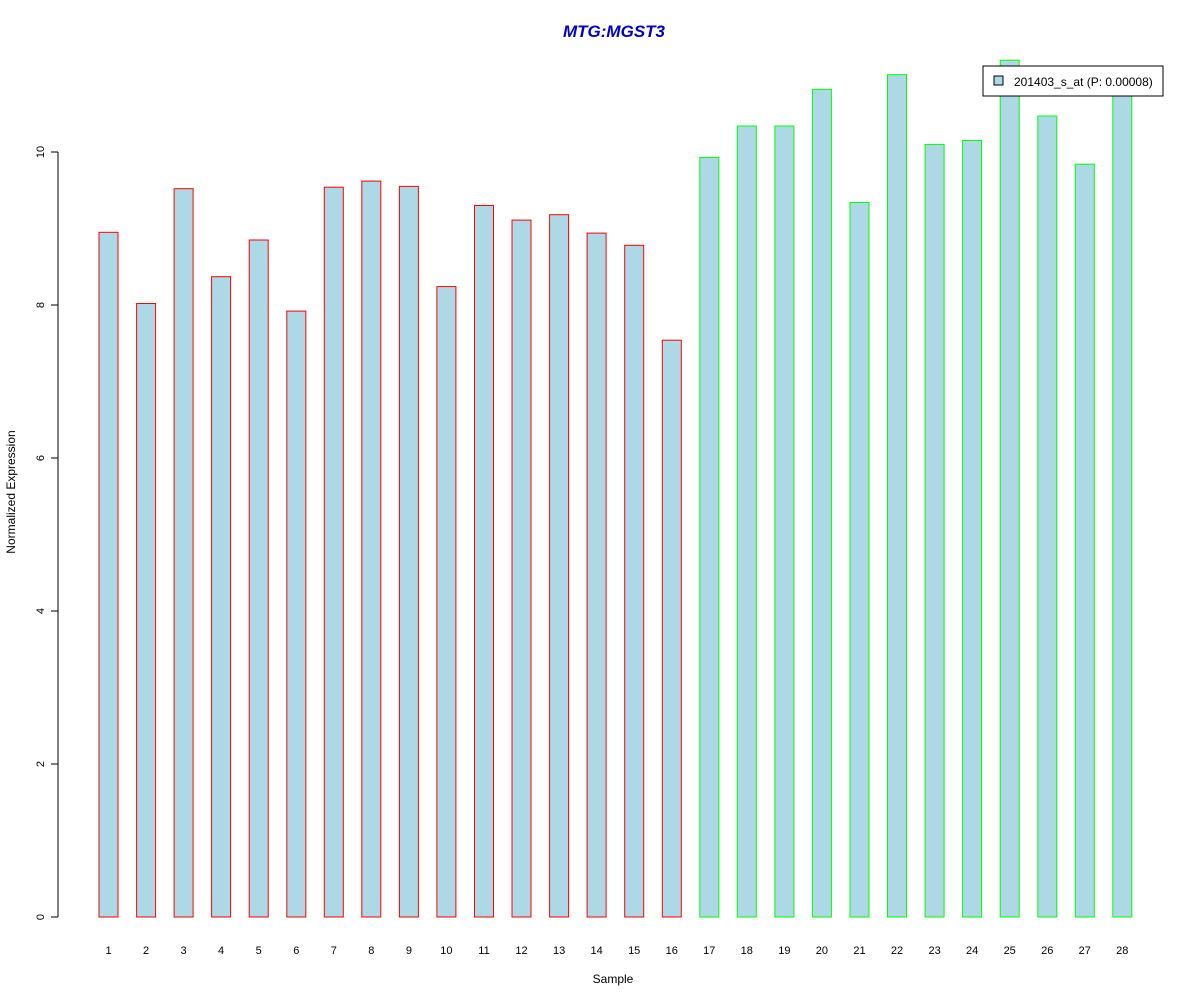 This screenshot has width=1200, height=1000. I want to click on x-tick-label: 14, so click(596, 951).